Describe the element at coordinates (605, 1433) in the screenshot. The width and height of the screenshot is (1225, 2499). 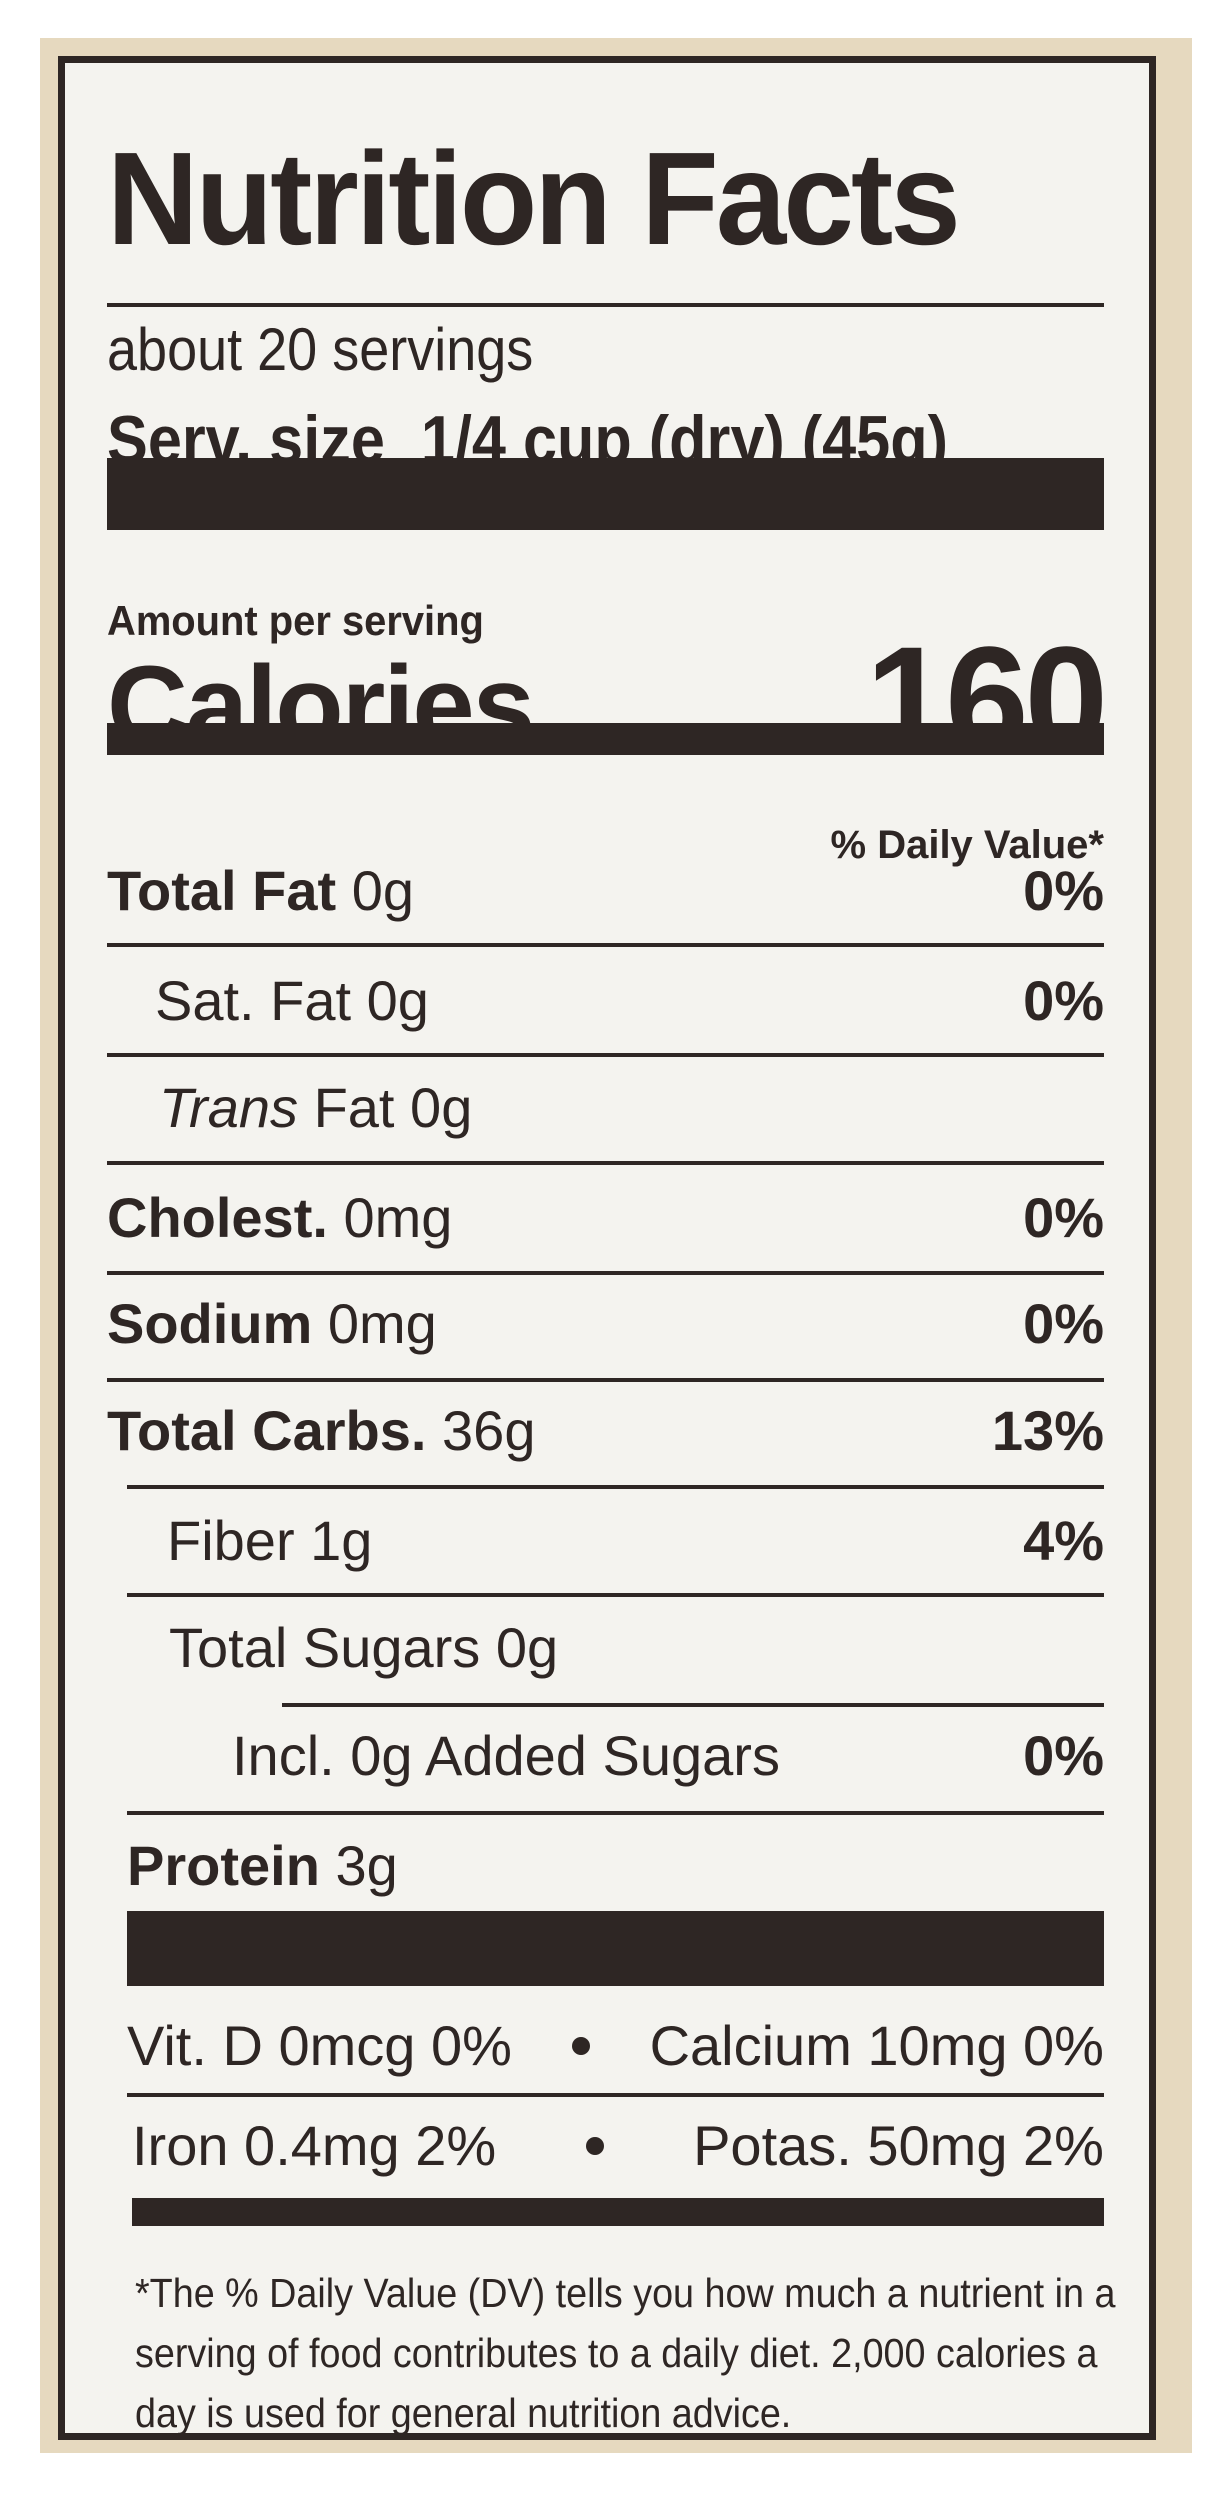
I see `nutrient-row-total-carbs: Total Carbs. 36g 13%` at that location.